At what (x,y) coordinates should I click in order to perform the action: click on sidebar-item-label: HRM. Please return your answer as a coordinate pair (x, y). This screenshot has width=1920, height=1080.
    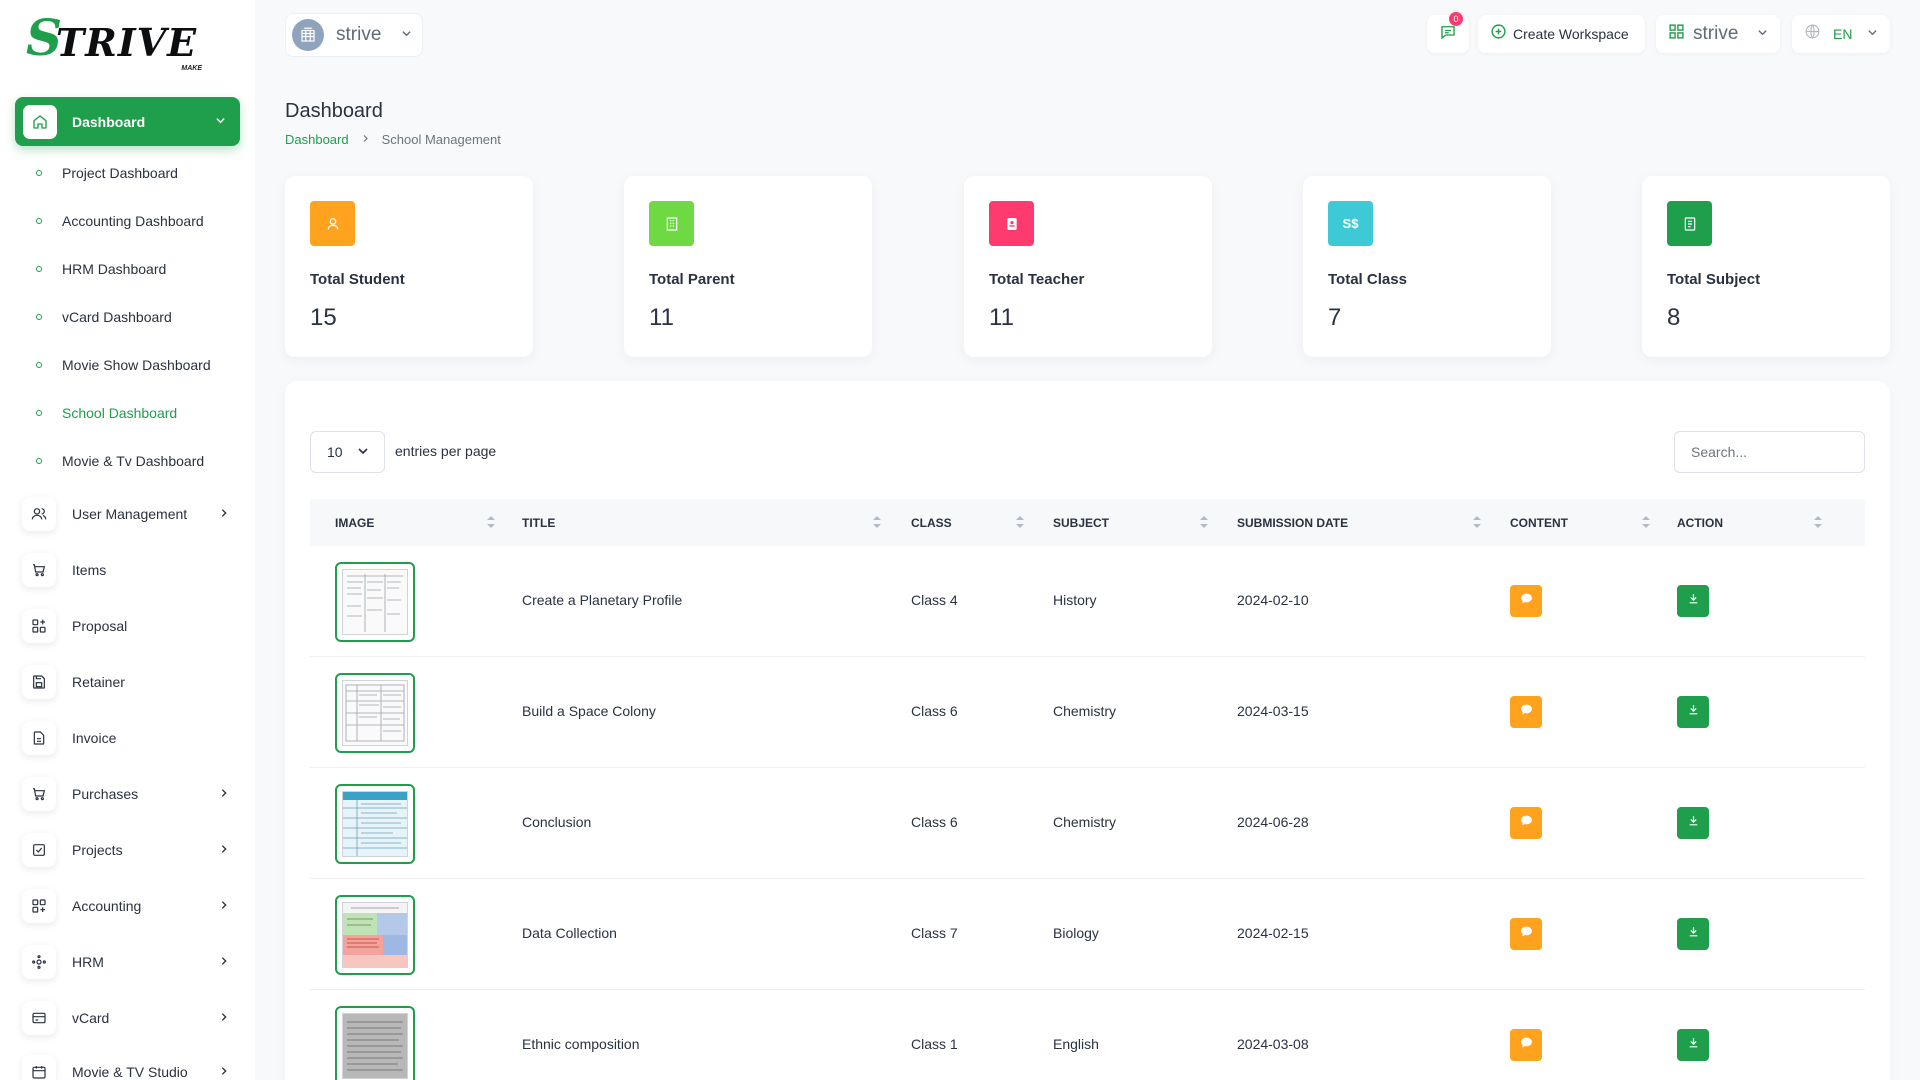
    Looking at the image, I should click on (88, 962).